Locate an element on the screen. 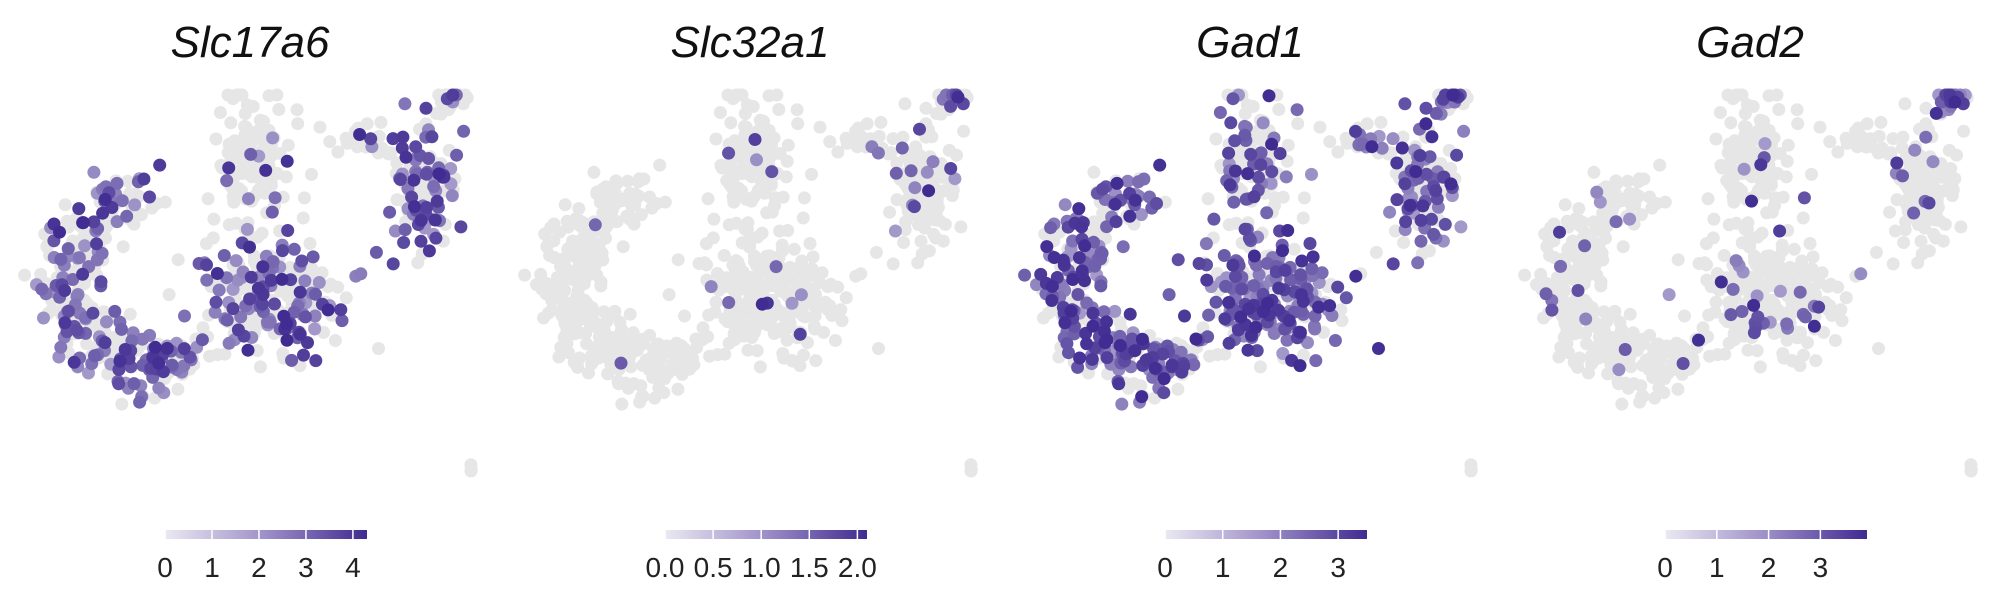 The image size is (2000, 600). colorbar-tick-label: 1.5 is located at coordinates (809, 567).